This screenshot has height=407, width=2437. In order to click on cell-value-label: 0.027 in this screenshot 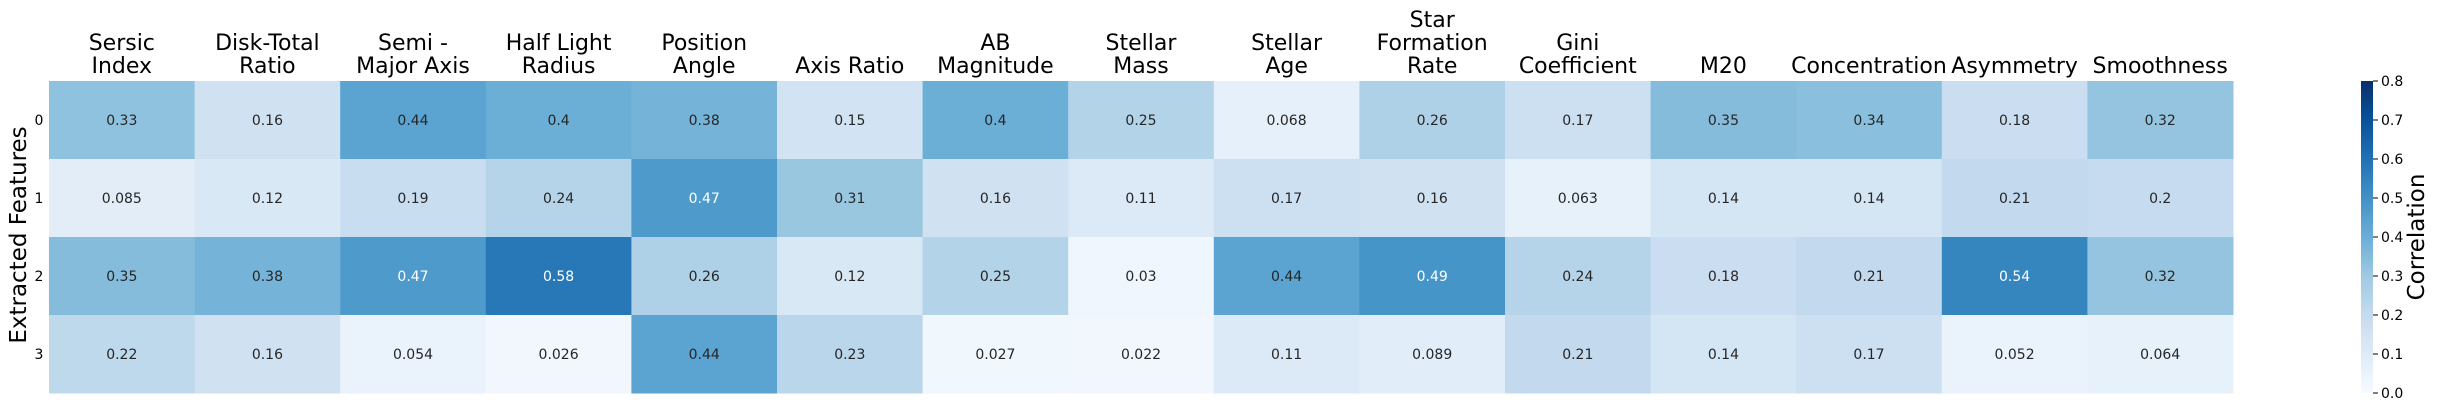, I will do `click(995, 355)`.